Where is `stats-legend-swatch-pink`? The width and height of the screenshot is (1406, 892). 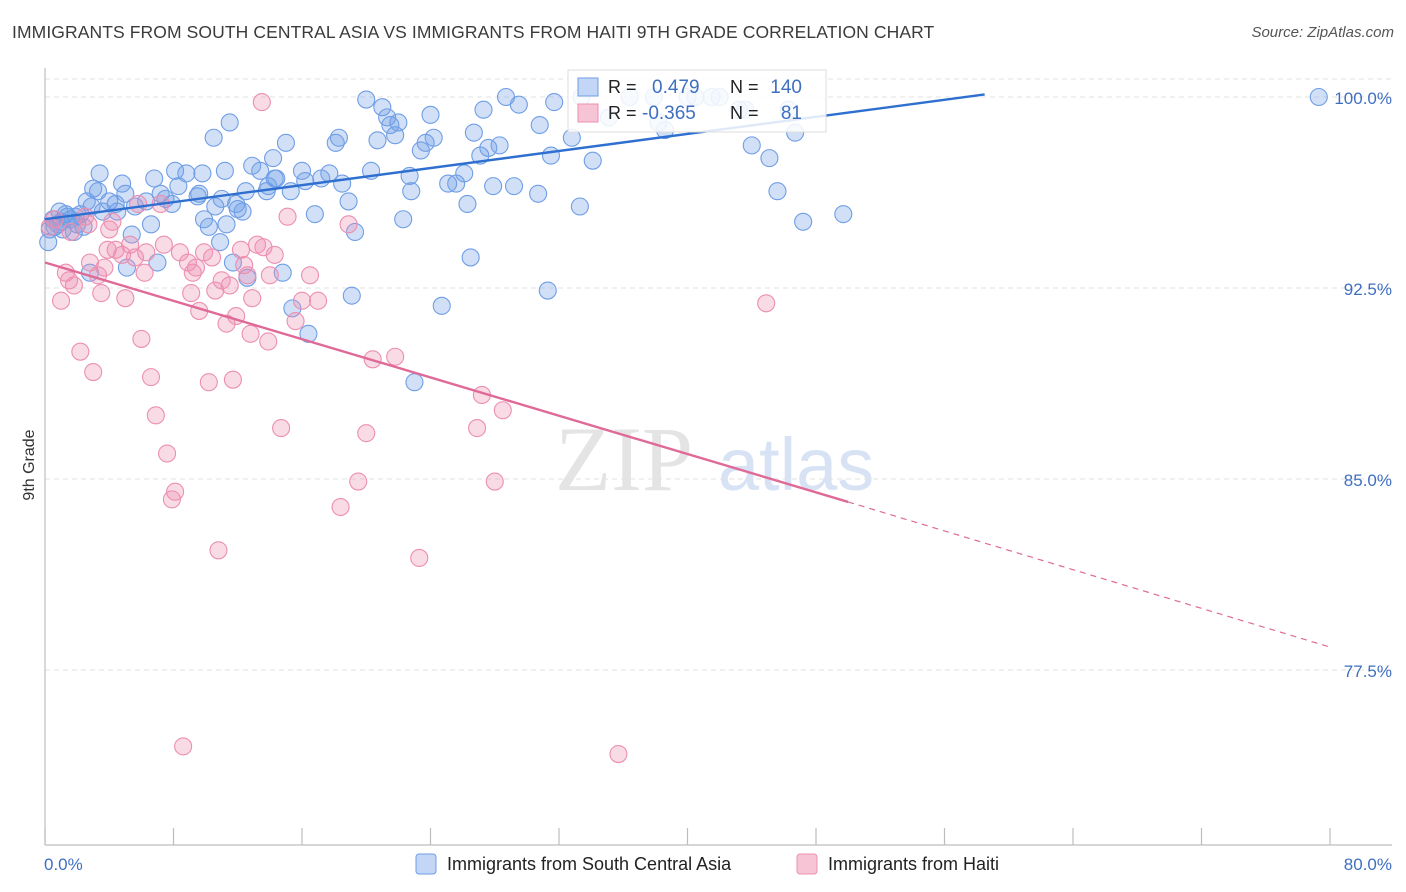 stats-legend-swatch-pink is located at coordinates (588, 113).